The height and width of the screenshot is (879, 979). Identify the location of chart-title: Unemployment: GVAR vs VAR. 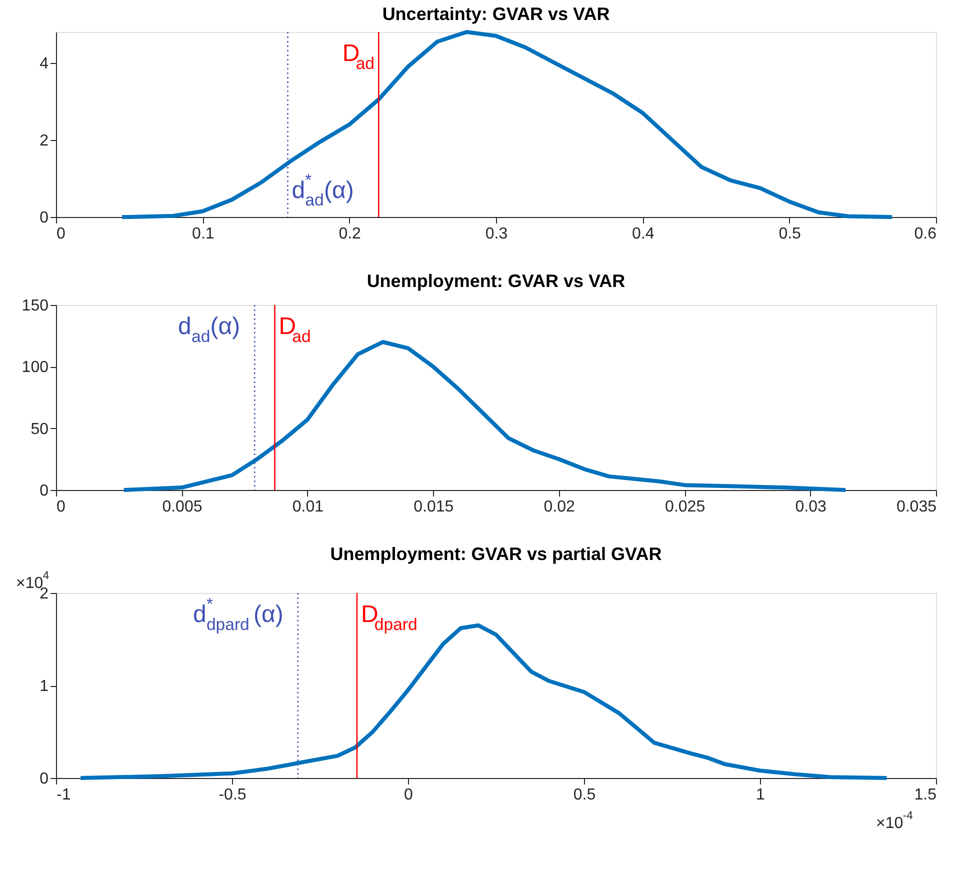
(496, 281).